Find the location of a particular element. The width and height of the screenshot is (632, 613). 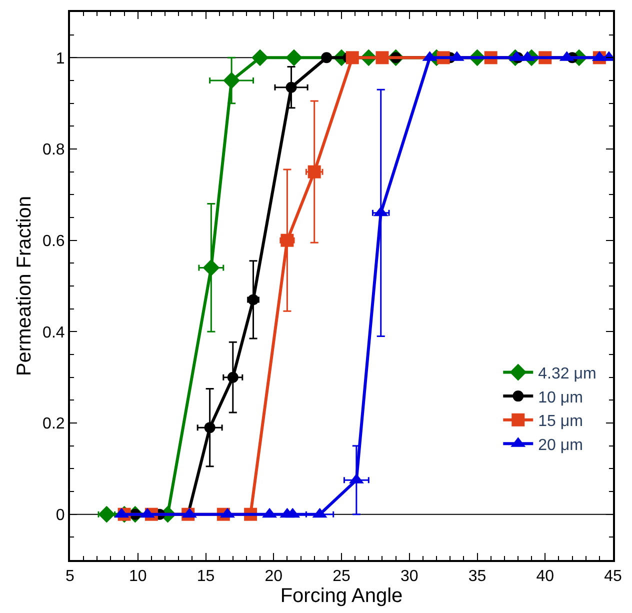

y-tick-label: 0.6 is located at coordinates (53, 241).